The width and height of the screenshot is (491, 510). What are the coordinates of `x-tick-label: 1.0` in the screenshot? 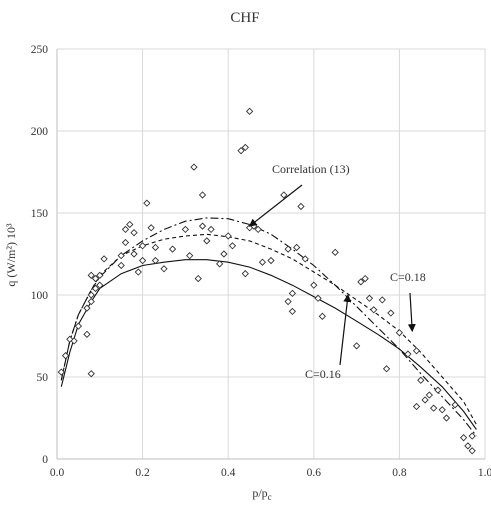 It's located at (484, 473).